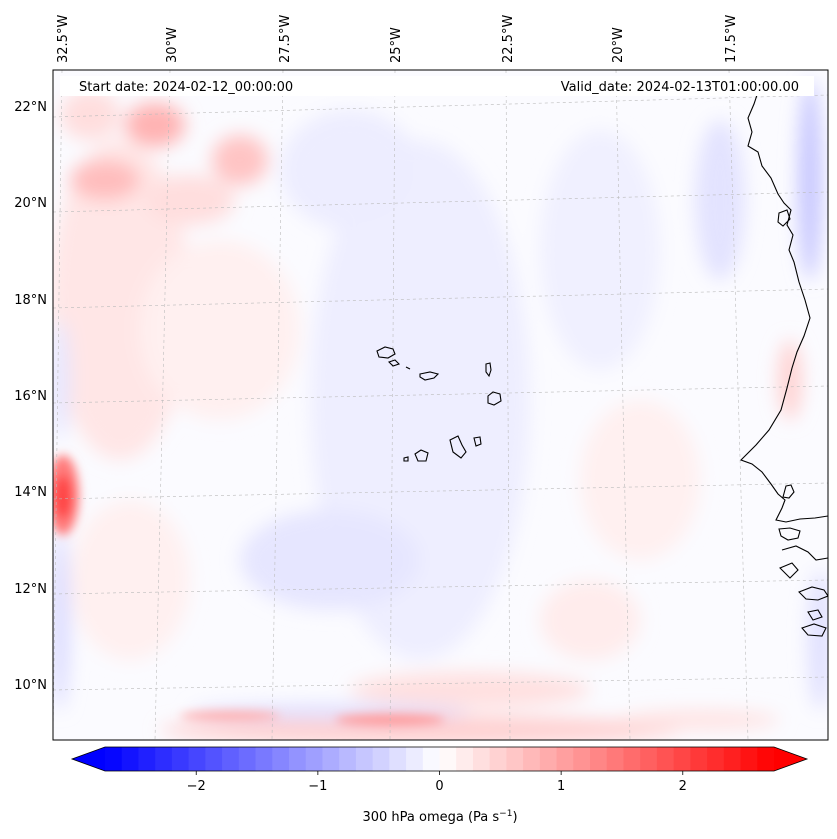 Image resolution: width=837 pixels, height=839 pixels. I want to click on island-boa-vista, so click(494, 398).